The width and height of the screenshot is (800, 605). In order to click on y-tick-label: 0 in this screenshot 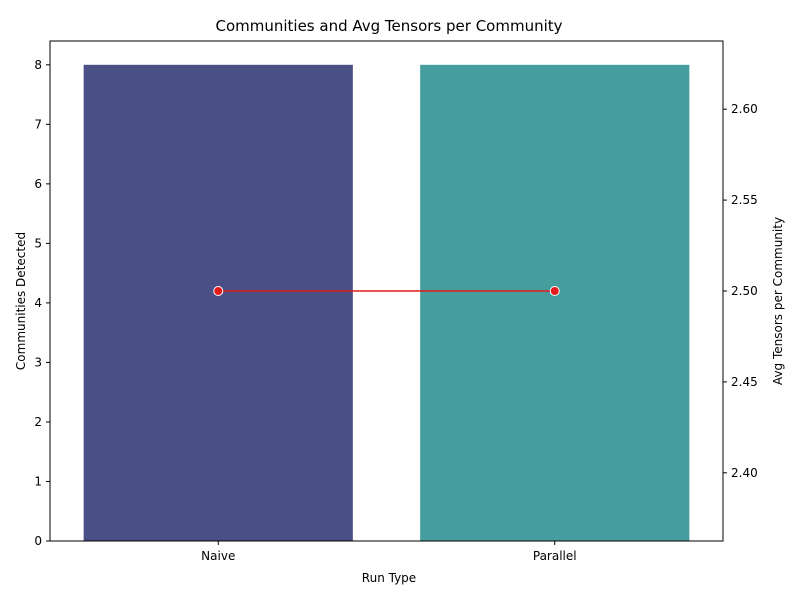, I will do `click(38, 541)`.